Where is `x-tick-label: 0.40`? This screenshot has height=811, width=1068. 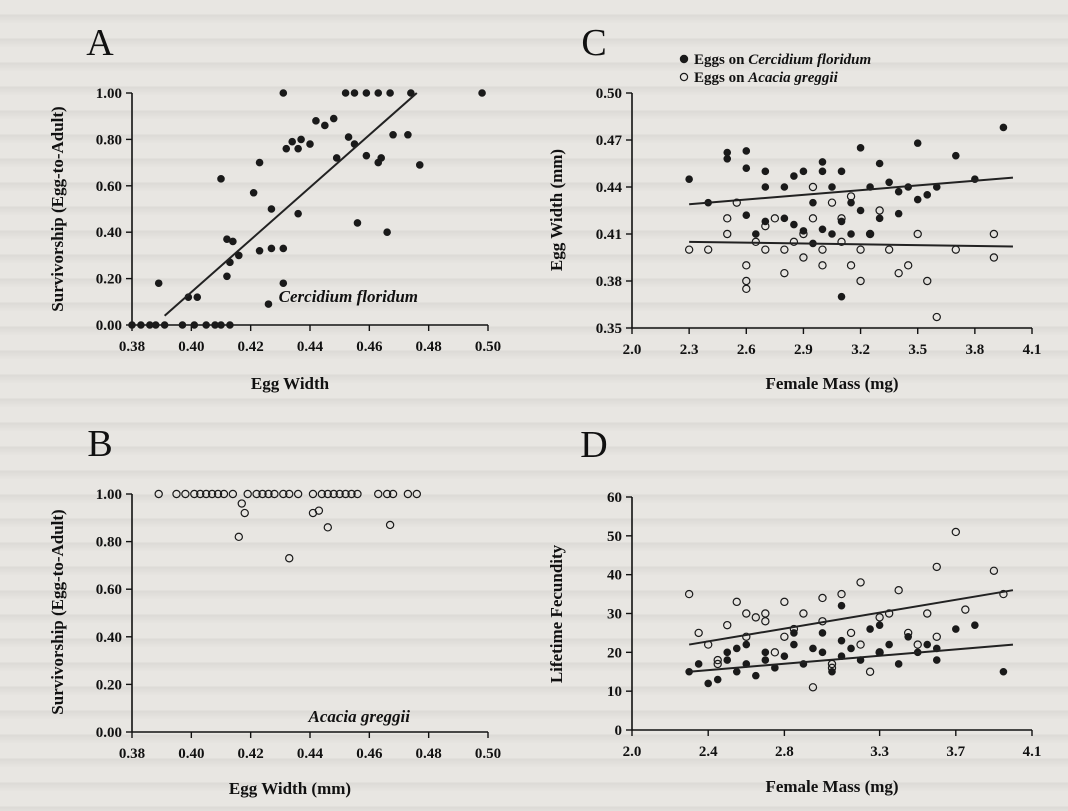
x-tick-label: 0.40 is located at coordinates (191, 754).